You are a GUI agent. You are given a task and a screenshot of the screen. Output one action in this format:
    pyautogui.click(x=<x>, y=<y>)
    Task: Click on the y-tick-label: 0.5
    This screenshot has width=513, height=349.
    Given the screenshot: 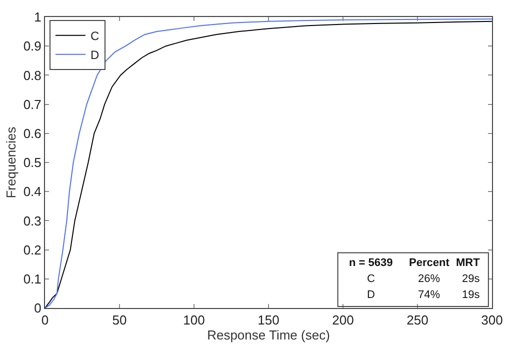 What is the action you would take?
    pyautogui.click(x=32, y=162)
    